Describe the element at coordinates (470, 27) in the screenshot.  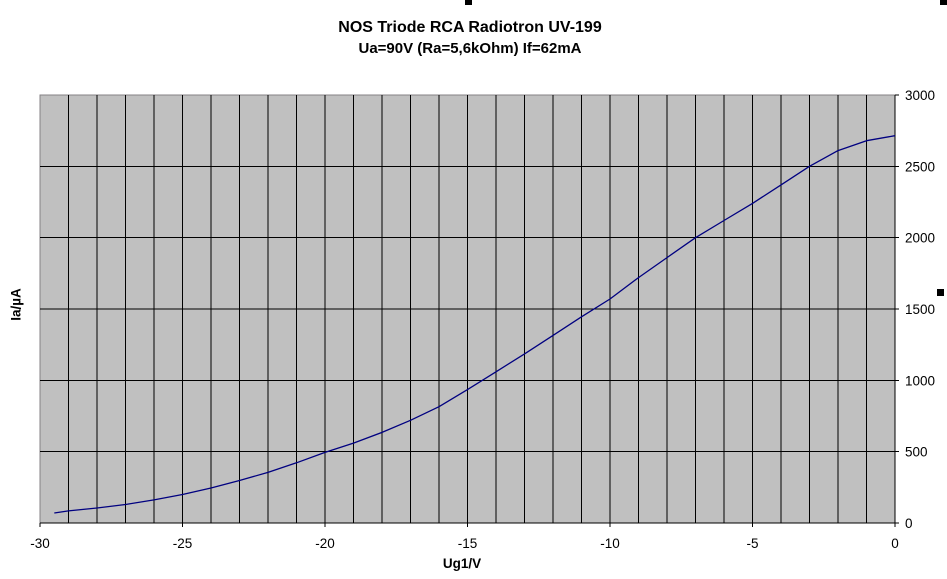
I see `chart-title-line1: NOS Triode RCA Radiotron UV-199` at that location.